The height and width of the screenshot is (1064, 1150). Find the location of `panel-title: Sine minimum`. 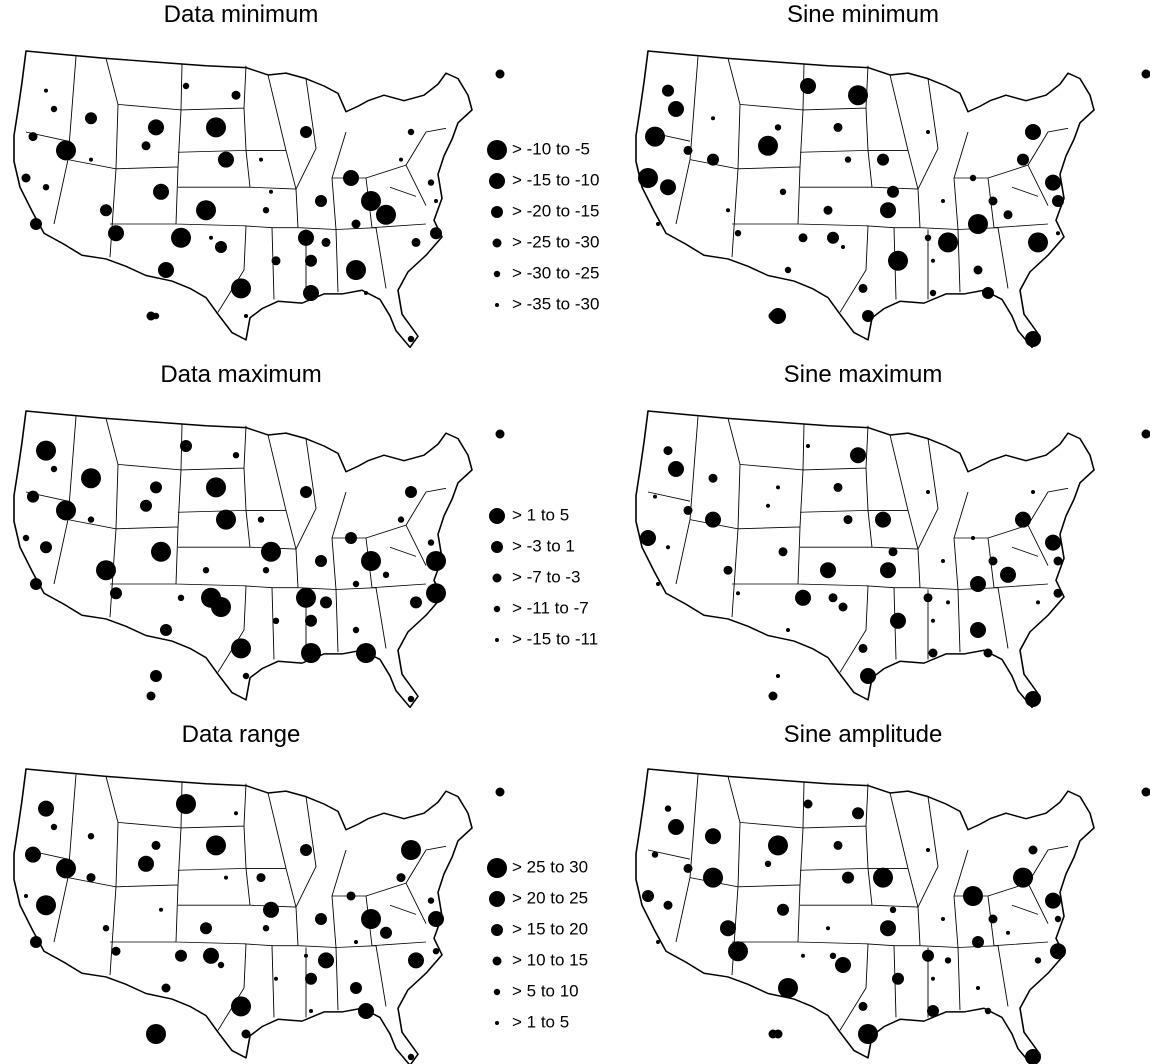

panel-title: Sine minimum is located at coordinates (863, 14).